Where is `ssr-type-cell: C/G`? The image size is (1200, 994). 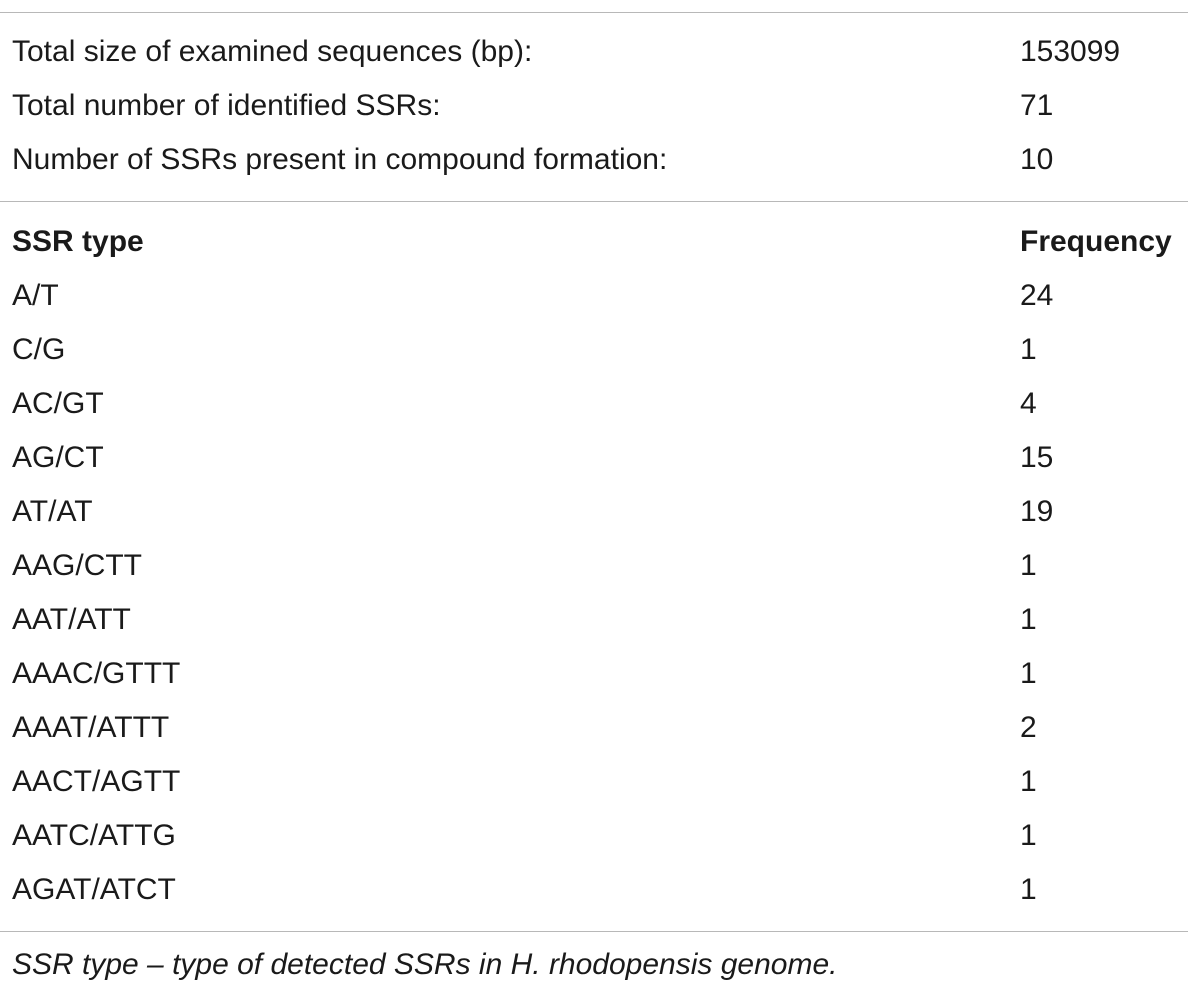 ssr-type-cell: C/G is located at coordinates (39, 349).